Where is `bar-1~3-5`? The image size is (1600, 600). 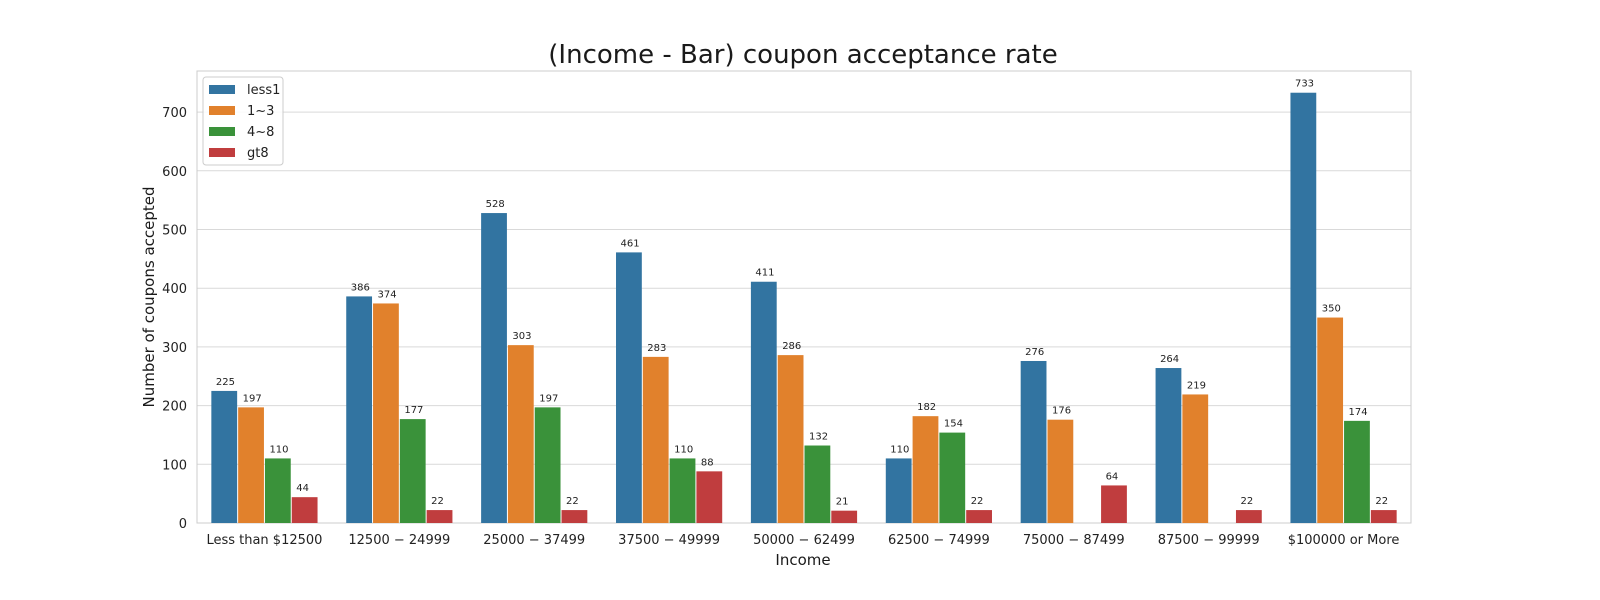 bar-1~3-5 is located at coordinates (925, 469).